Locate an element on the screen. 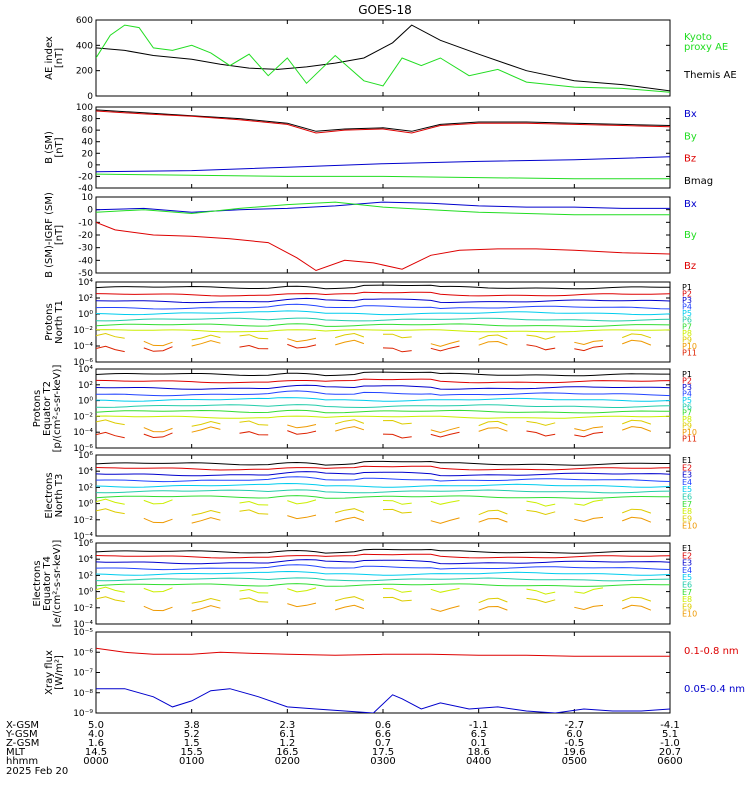 Image resolution: width=750 pixels, height=804 pixels. x-row-value: 0300 is located at coordinates (382, 761).